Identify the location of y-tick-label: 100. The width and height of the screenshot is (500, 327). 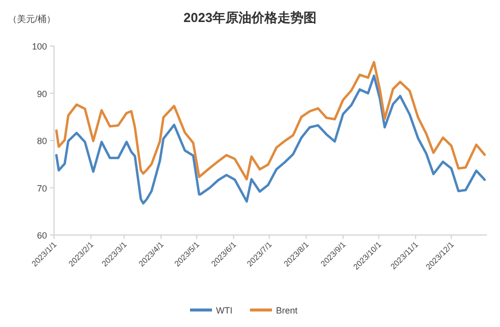
(39, 47).